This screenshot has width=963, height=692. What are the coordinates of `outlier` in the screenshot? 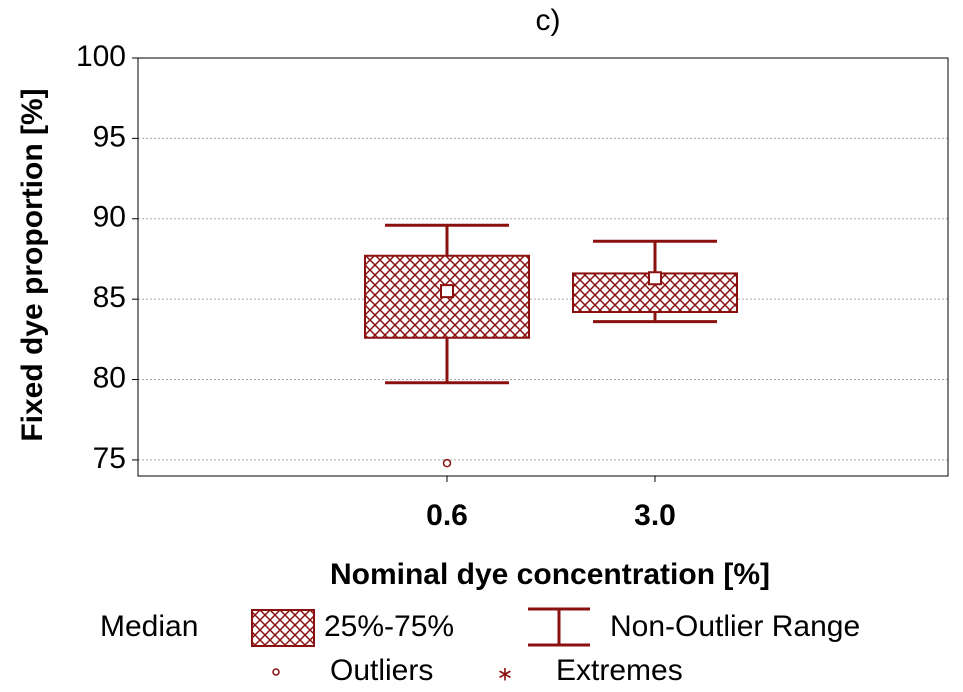 It's located at (447, 463).